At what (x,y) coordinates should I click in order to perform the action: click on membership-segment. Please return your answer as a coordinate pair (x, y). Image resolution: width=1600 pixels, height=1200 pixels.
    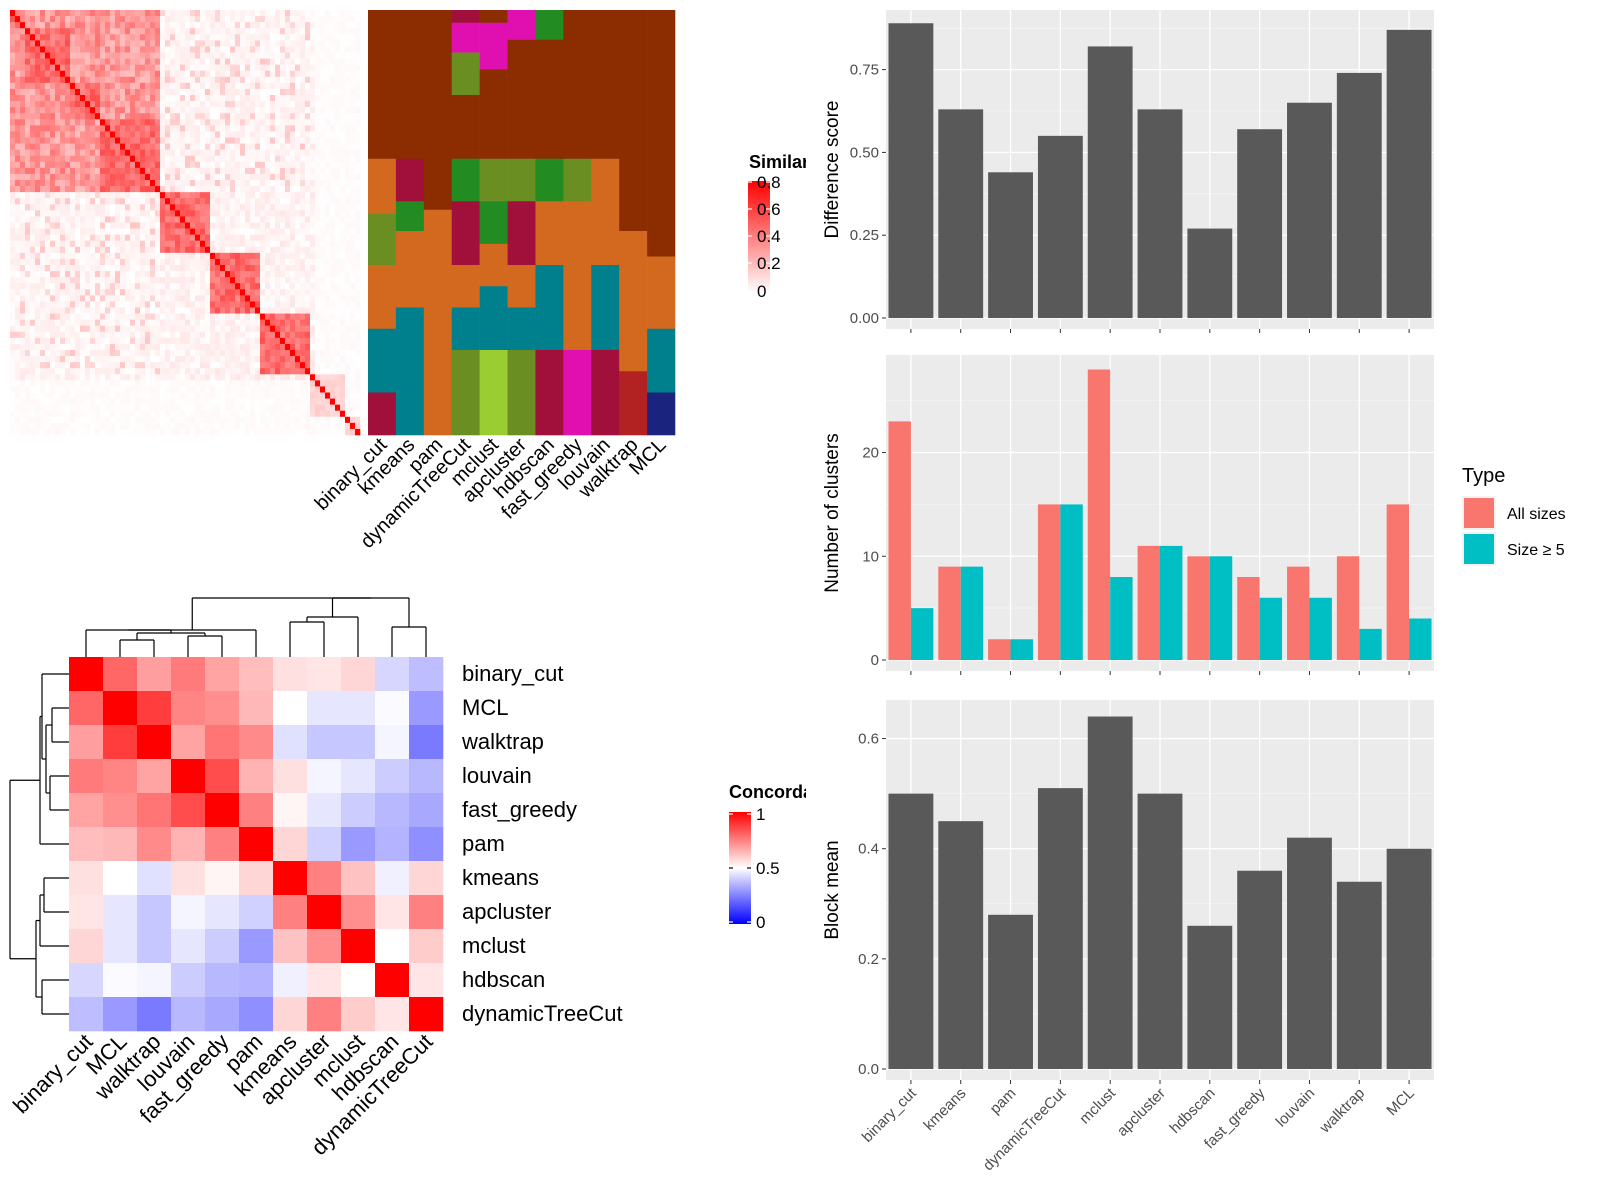
    Looking at the image, I should click on (410, 216).